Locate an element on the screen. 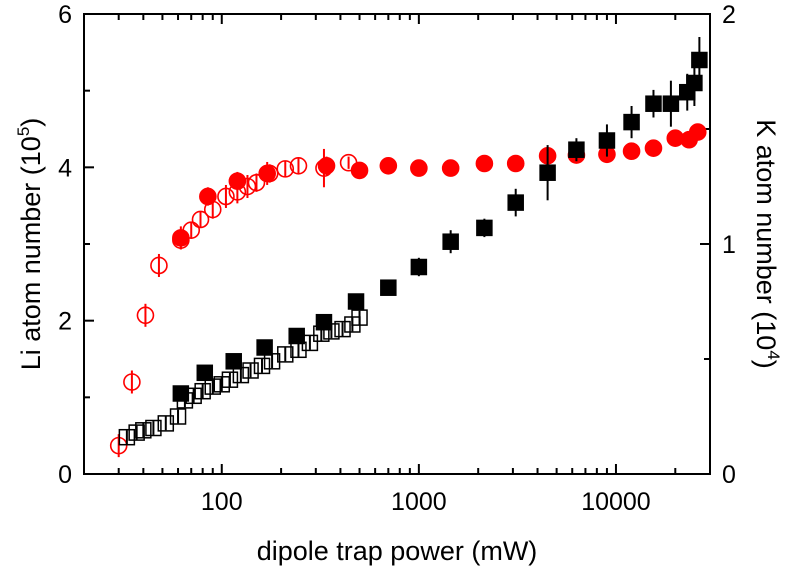 The width and height of the screenshot is (787, 567). x-axis-title: dipole trap power (mW) is located at coordinates (397, 551).